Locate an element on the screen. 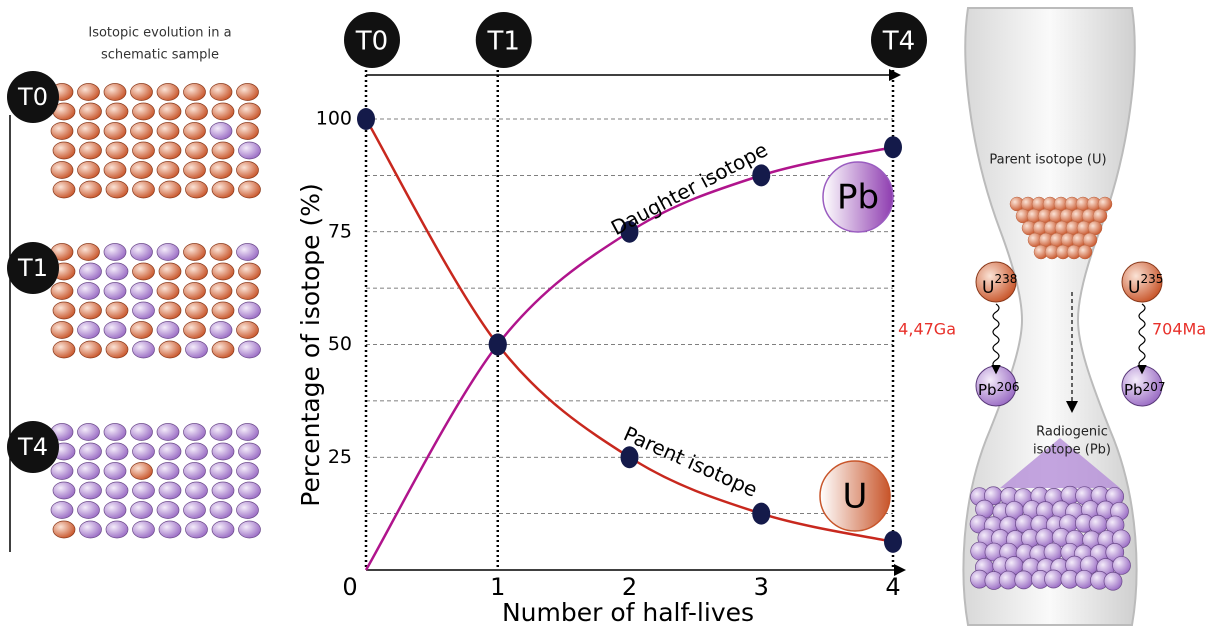 The width and height of the screenshot is (1218, 637). parent-node is located at coordinates (996, 282).